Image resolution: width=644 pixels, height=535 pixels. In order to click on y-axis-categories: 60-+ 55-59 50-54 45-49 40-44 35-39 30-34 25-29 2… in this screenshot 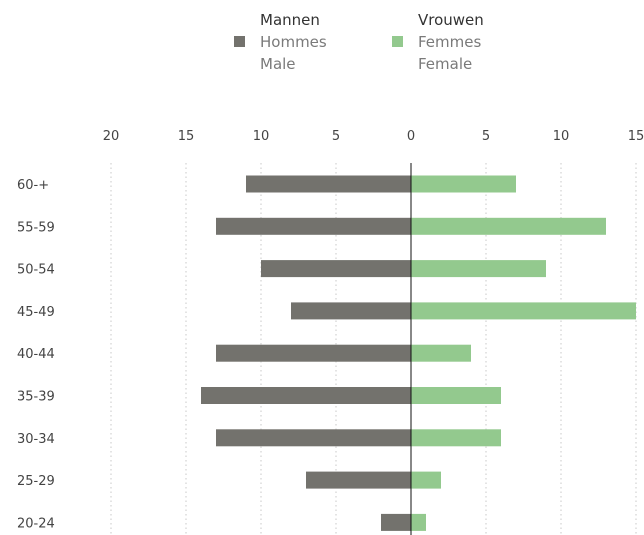, I will do `click(36, 354)`.